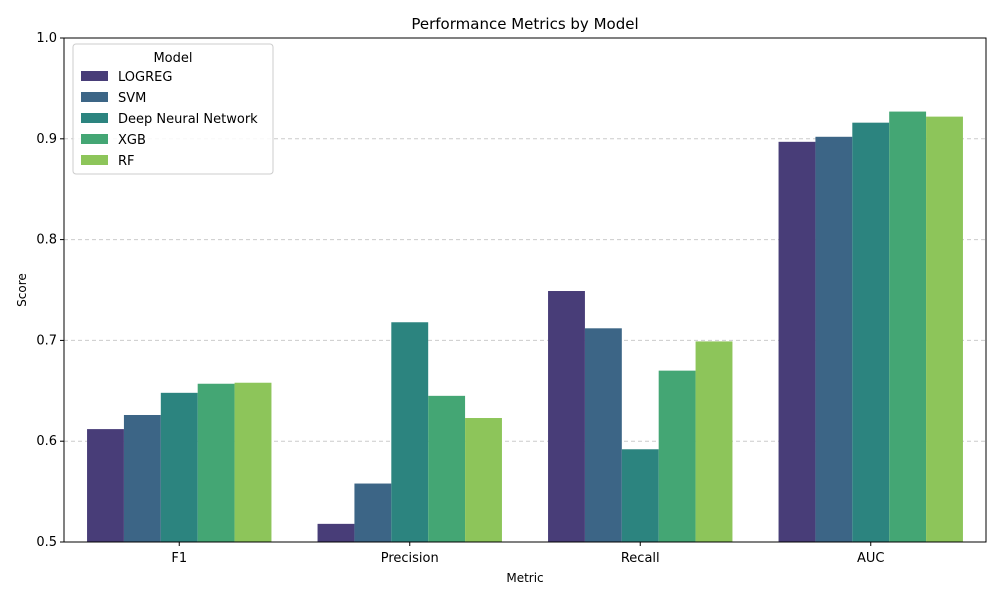 This screenshot has width=1000, height=604. I want to click on legend-box, so click(173, 109).